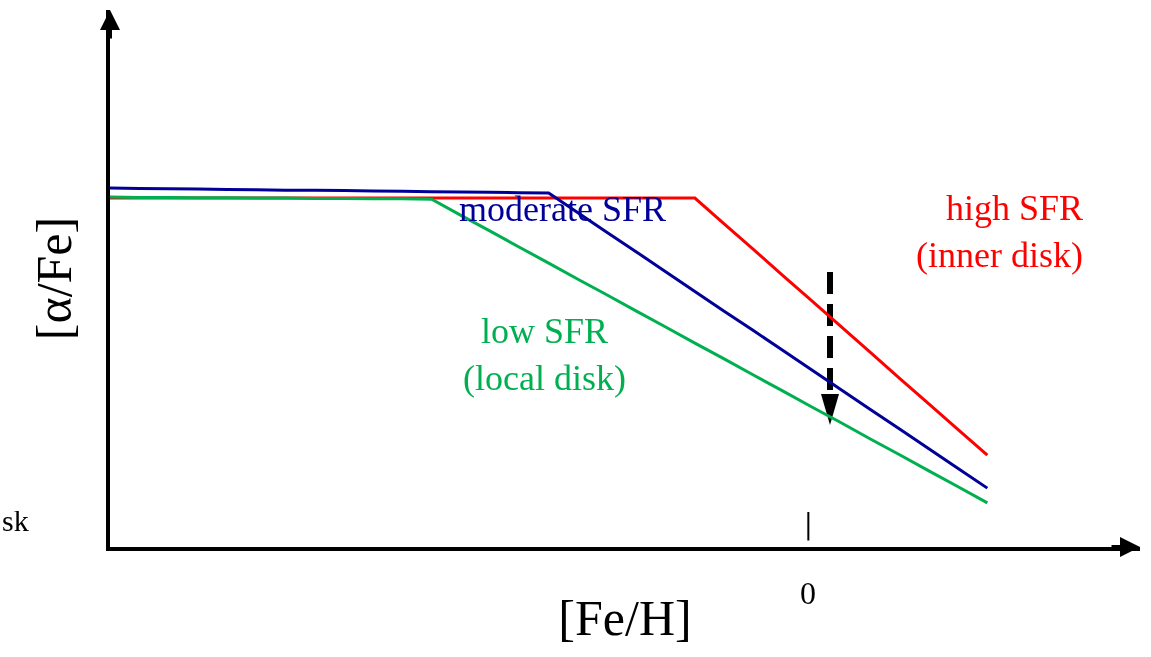  Describe the element at coordinates (999, 231) in the screenshot. I see `text: high SFR (inner disk)` at that location.